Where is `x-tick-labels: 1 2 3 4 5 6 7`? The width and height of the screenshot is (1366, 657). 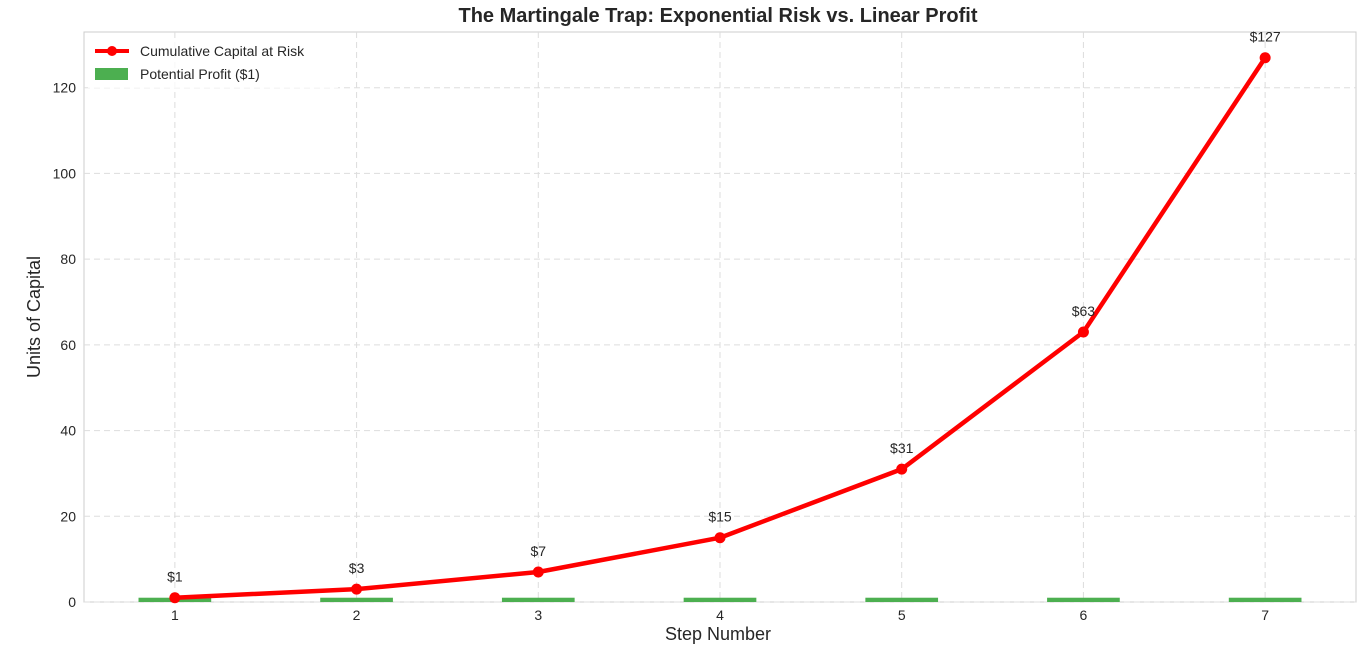 x-tick-labels: 1 2 3 4 5 6 7 is located at coordinates (720, 615).